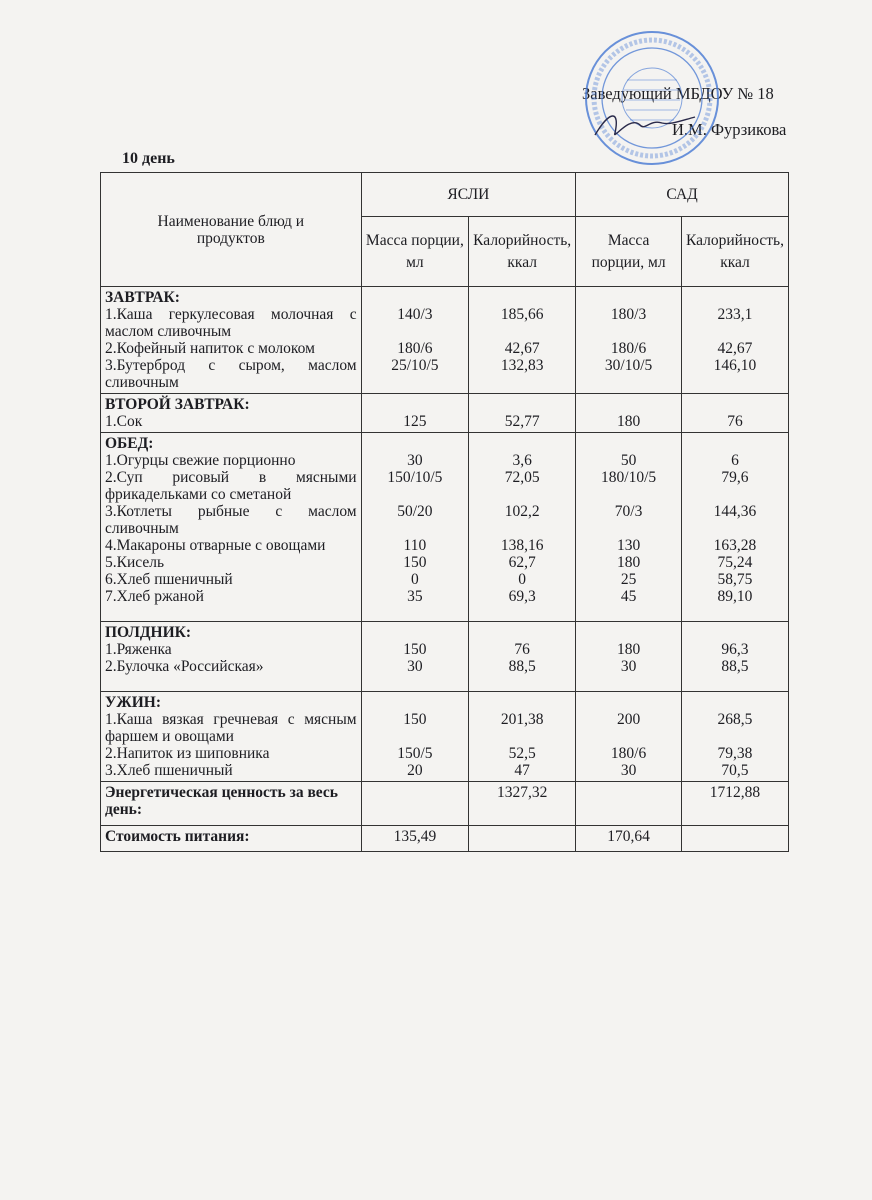  I want to click on col-header-kcal-garden: Калорийность, ккал, so click(735, 251).